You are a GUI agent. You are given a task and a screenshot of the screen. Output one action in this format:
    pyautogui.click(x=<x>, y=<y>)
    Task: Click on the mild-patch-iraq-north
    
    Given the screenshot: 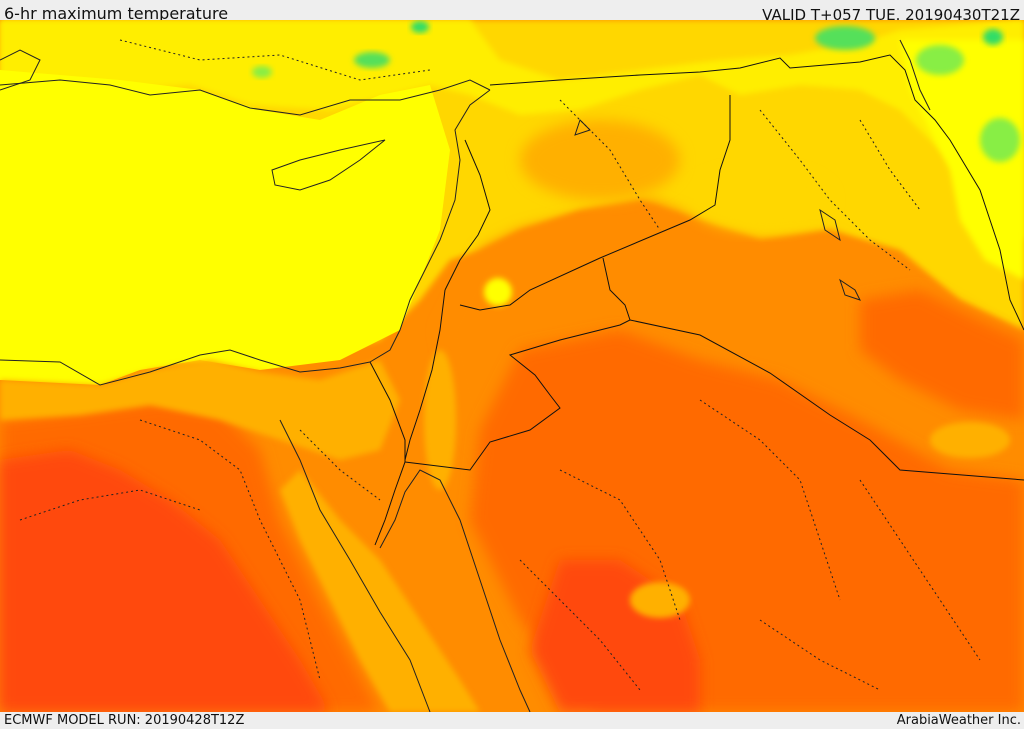 What is the action you would take?
    pyautogui.click(x=760, y=200)
    